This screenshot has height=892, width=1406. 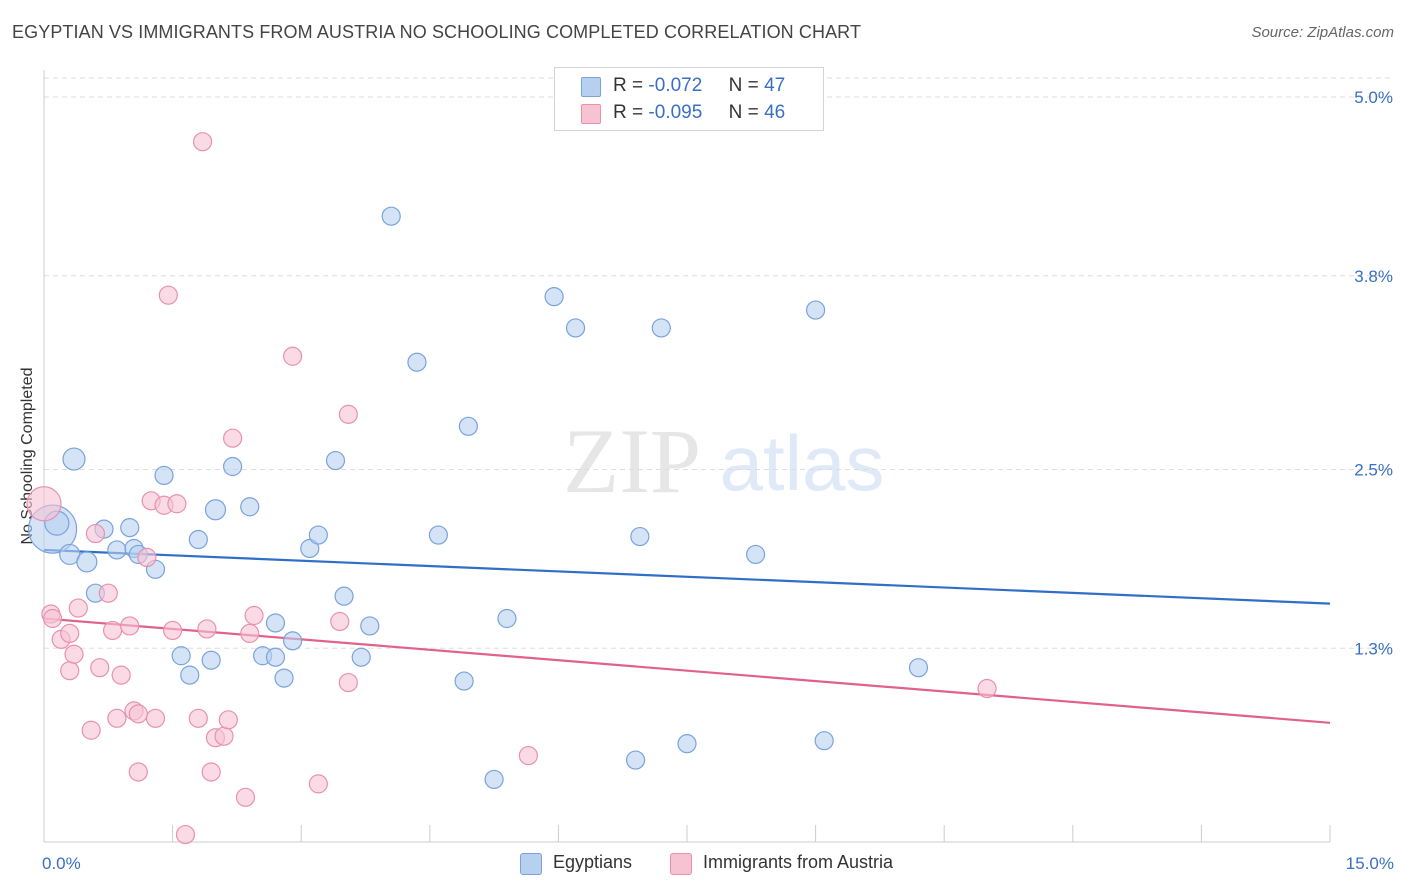 What do you see at coordinates (1373, 276) in the screenshot?
I see `y-tick-label: 3.8%` at bounding box center [1373, 276].